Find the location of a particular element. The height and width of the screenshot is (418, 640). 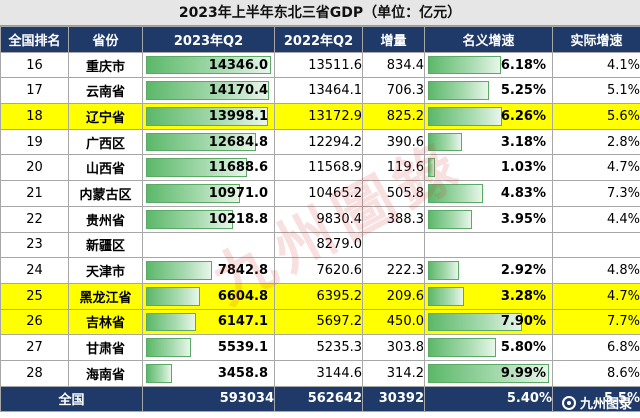

table-row: 16 重庆市 14346.0 13511.6 834.4 6.18% 4.1% is located at coordinates (320, 65).